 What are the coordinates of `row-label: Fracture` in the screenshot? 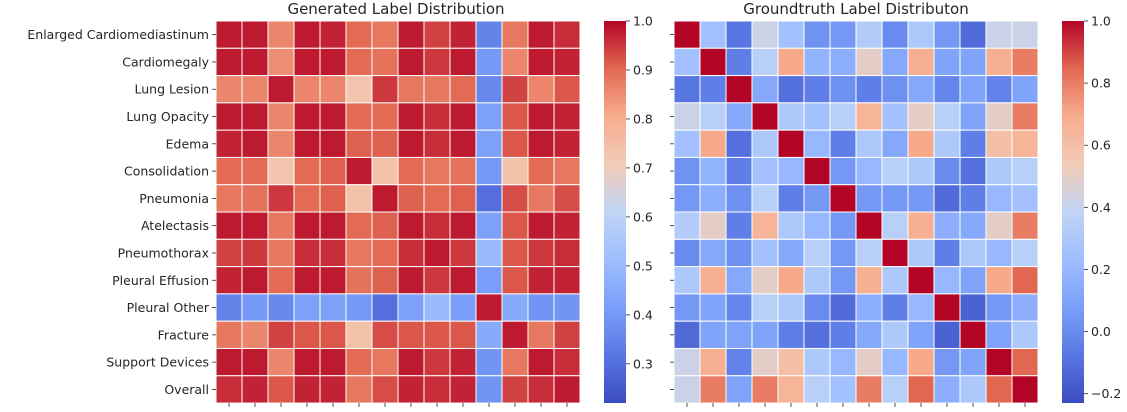 It's located at (184, 334).